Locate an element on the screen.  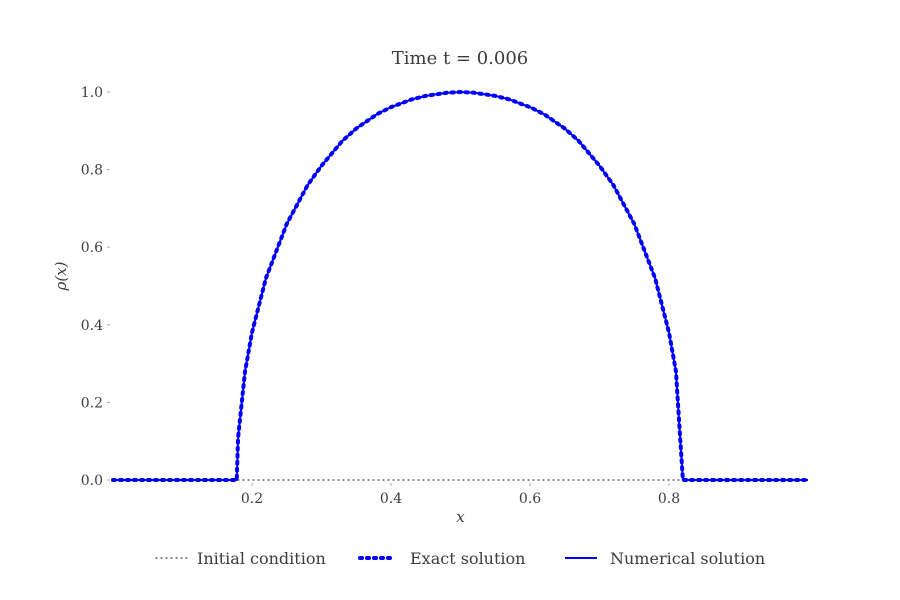
y-tick-label: 0.8 is located at coordinates (92, 171).